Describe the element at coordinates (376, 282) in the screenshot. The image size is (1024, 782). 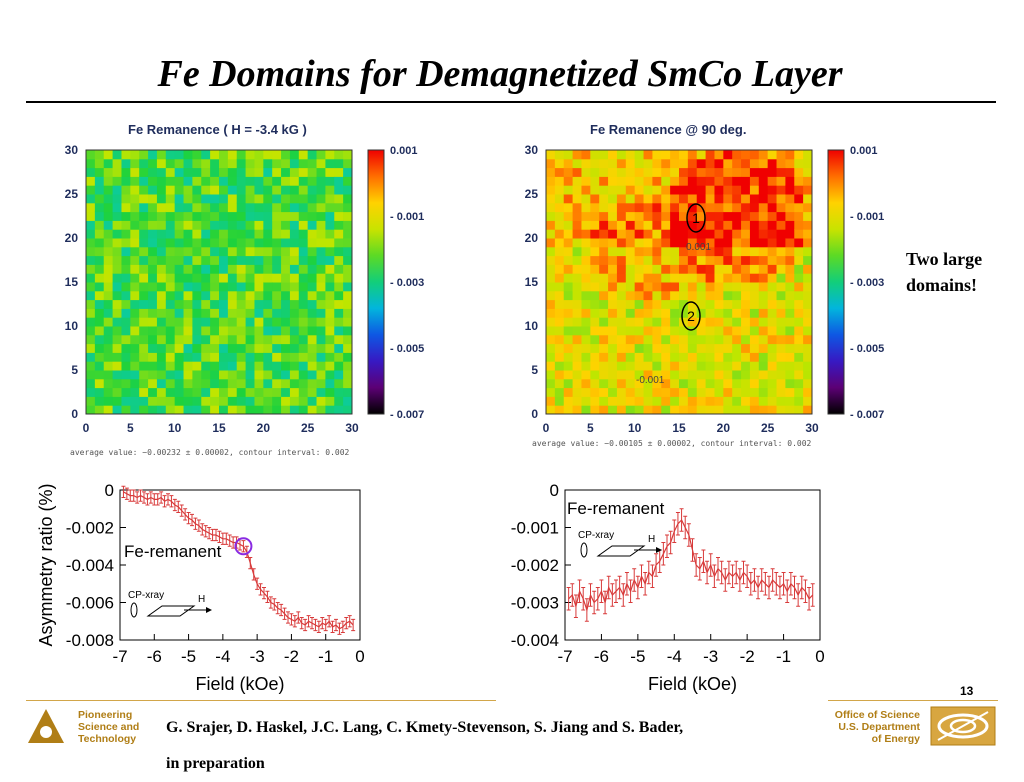
I see `colorbar` at that location.